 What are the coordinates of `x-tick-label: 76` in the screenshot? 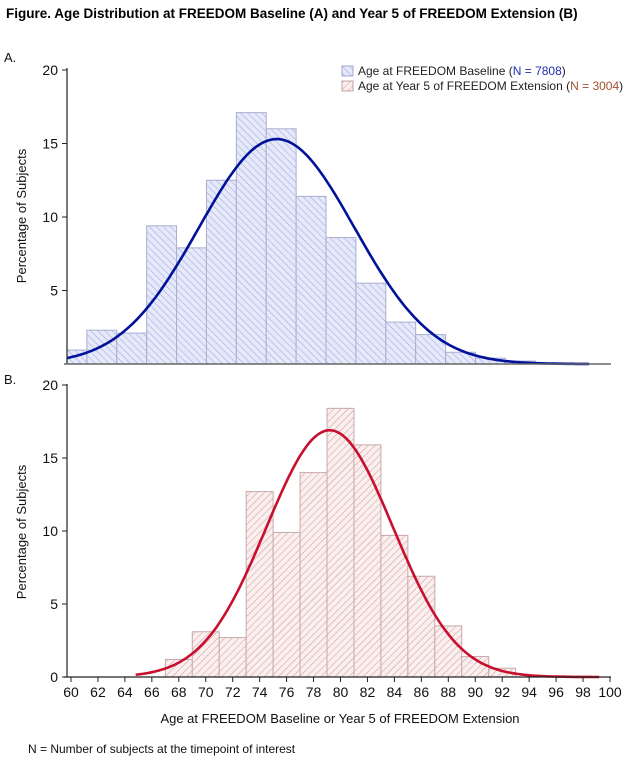 It's located at (287, 692).